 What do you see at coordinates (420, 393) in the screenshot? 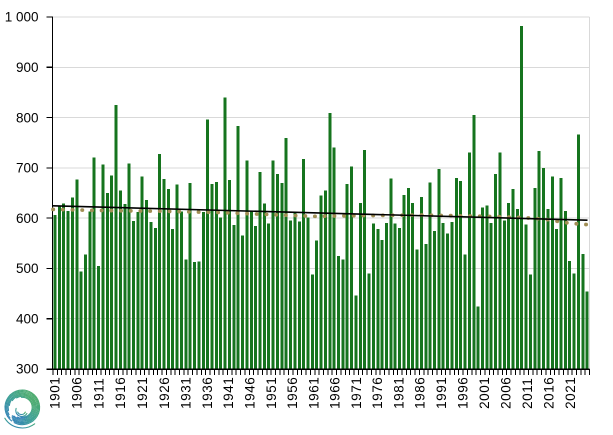
I see `svg-text: 1986` at bounding box center [420, 393].